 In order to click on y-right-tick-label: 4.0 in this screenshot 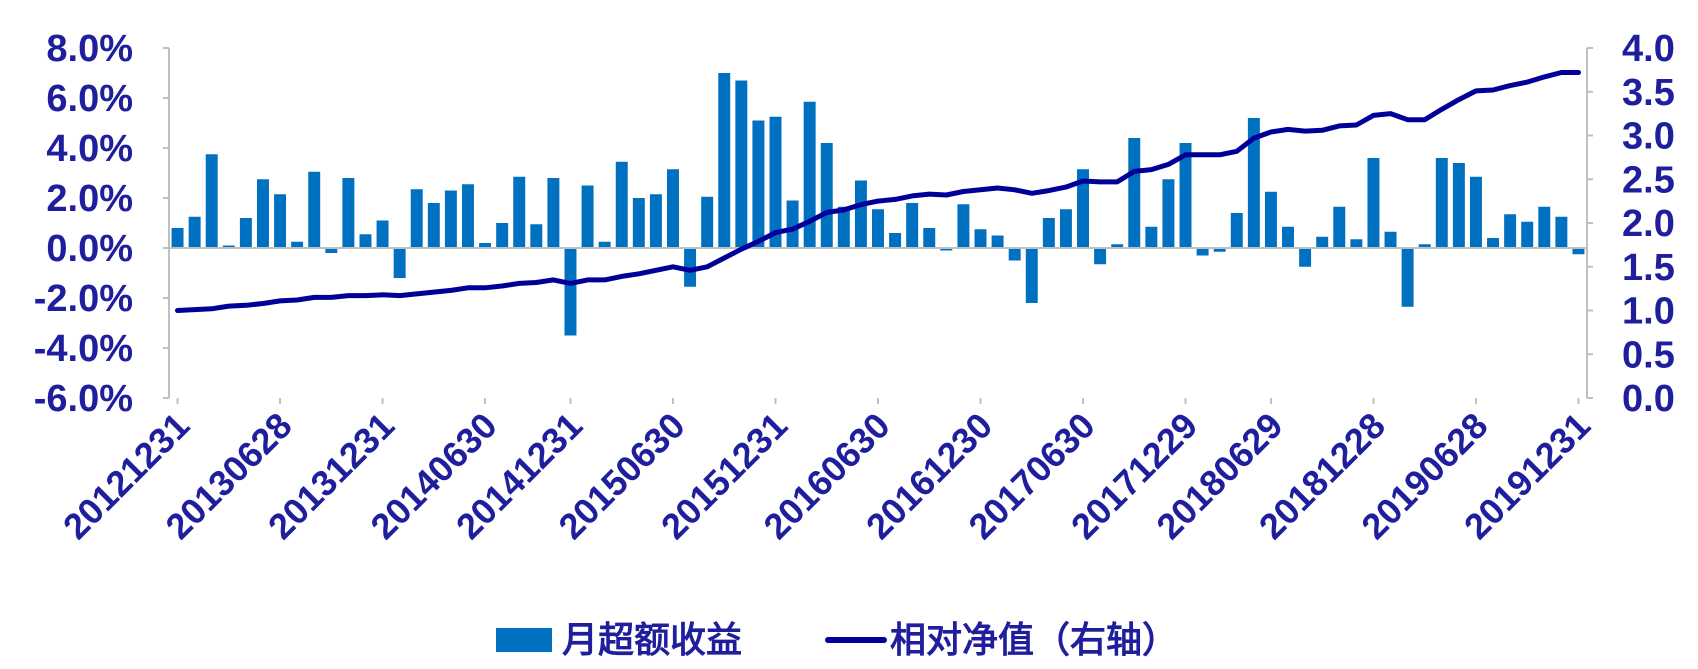, I will do `click(1648, 49)`.